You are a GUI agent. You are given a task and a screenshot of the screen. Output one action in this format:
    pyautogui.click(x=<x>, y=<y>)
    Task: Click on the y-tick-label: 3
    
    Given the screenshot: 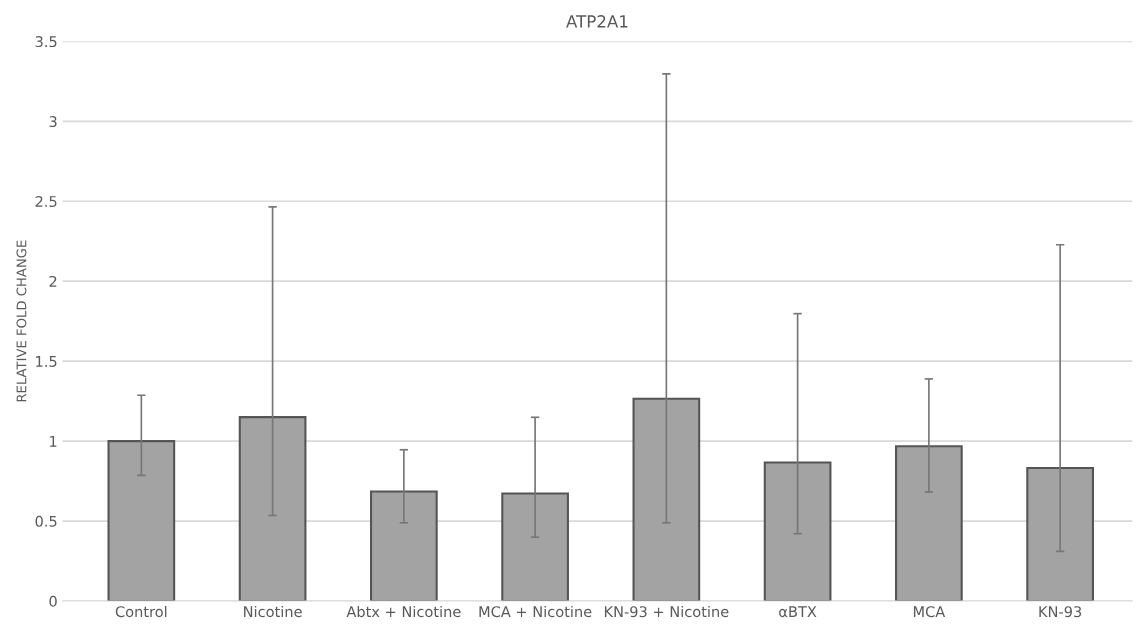 What is the action you would take?
    pyautogui.click(x=53, y=122)
    